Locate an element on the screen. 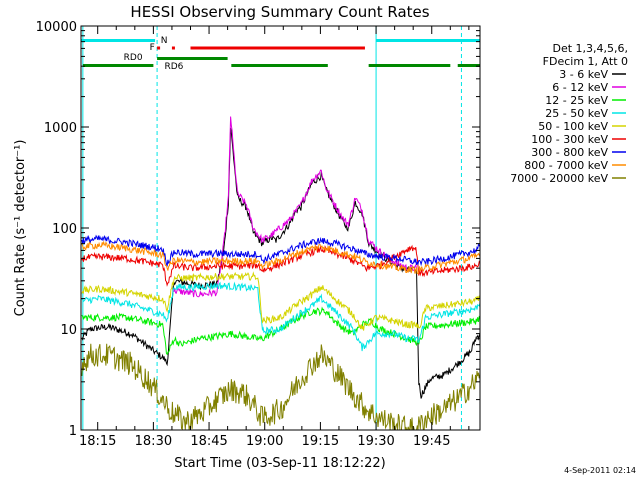 The width and height of the screenshot is (640, 480). rd0-bar is located at coordinates (192, 58).